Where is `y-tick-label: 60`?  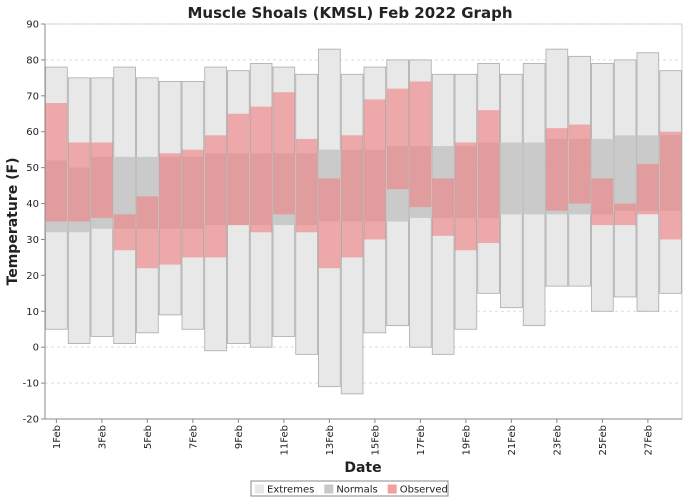
y-tick-label: 60 is located at coordinates (32, 132).